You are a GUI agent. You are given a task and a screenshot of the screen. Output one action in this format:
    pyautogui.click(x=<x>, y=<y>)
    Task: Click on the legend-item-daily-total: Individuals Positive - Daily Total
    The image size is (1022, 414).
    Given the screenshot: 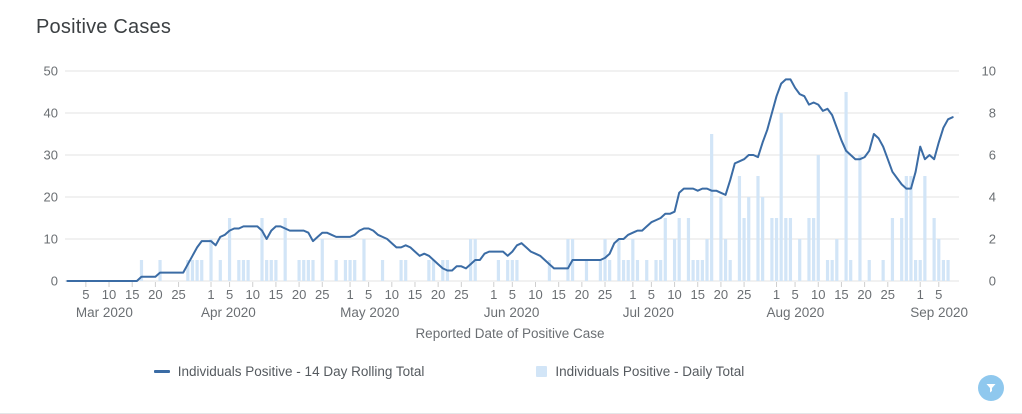 What is the action you would take?
    pyautogui.click(x=640, y=371)
    